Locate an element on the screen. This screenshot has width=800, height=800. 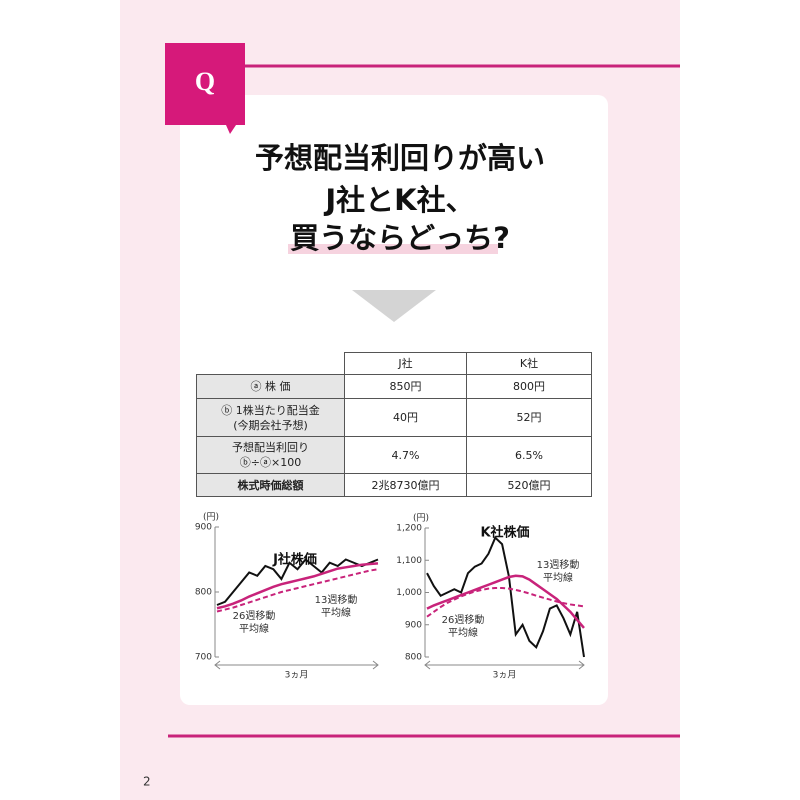
badge-text: Q is located at coordinates (205, 81).